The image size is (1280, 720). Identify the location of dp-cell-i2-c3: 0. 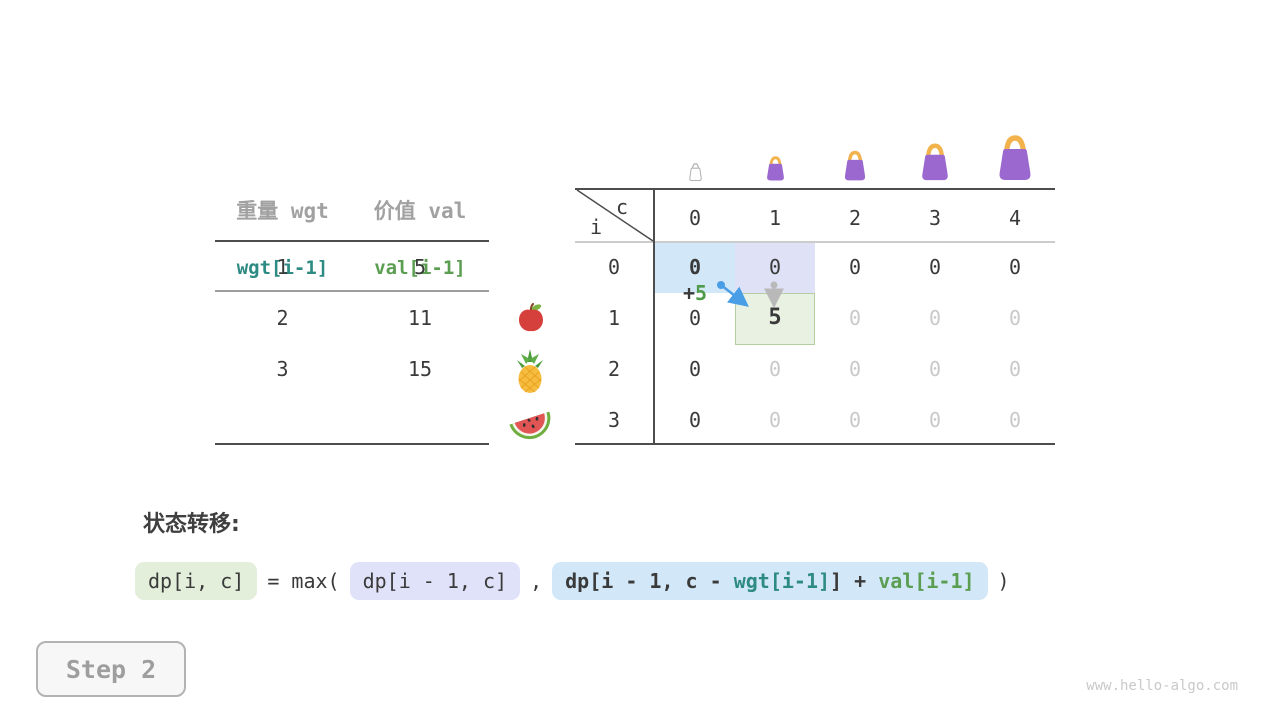
(935, 369).